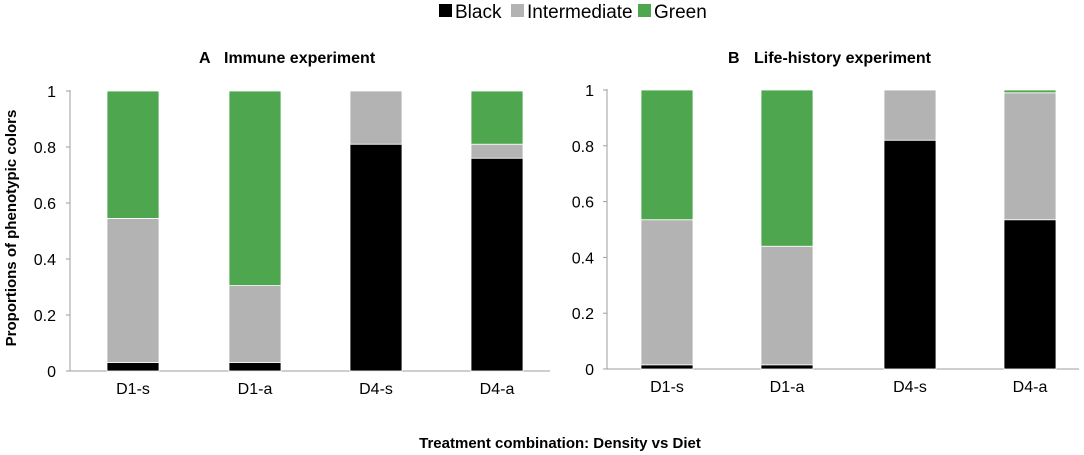  I want to click on panel-a-category-label-3: D4-a, so click(497, 389).